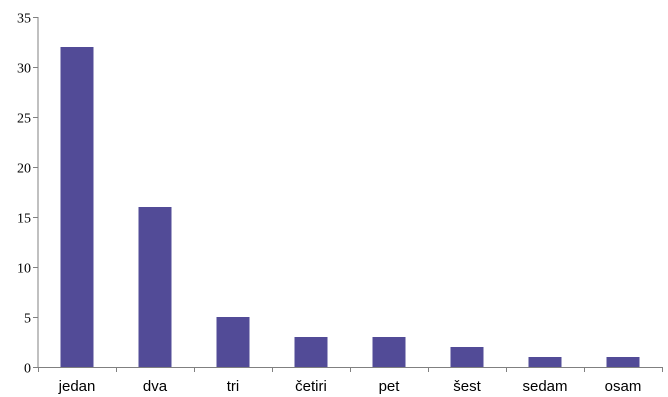  I want to click on y-tick-label: 0, so click(27, 369).